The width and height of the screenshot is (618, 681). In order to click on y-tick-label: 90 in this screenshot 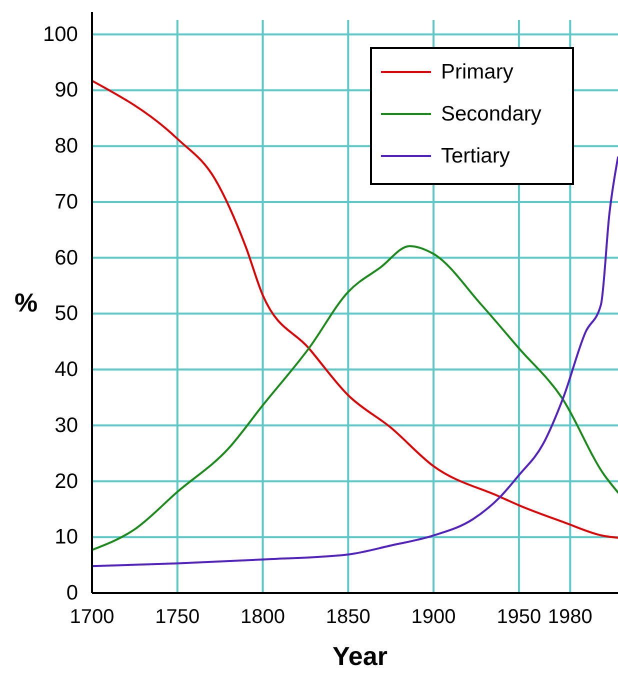, I will do `click(66, 90)`.